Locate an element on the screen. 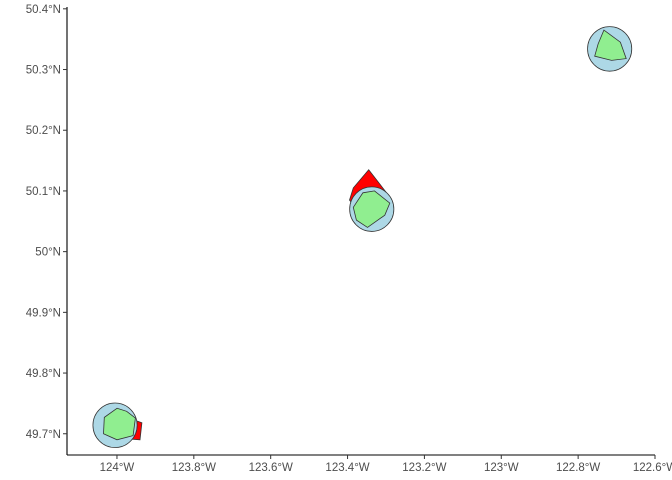 The height and width of the screenshot is (480, 672). y-tick-label: 50.4°N is located at coordinates (43, 10).